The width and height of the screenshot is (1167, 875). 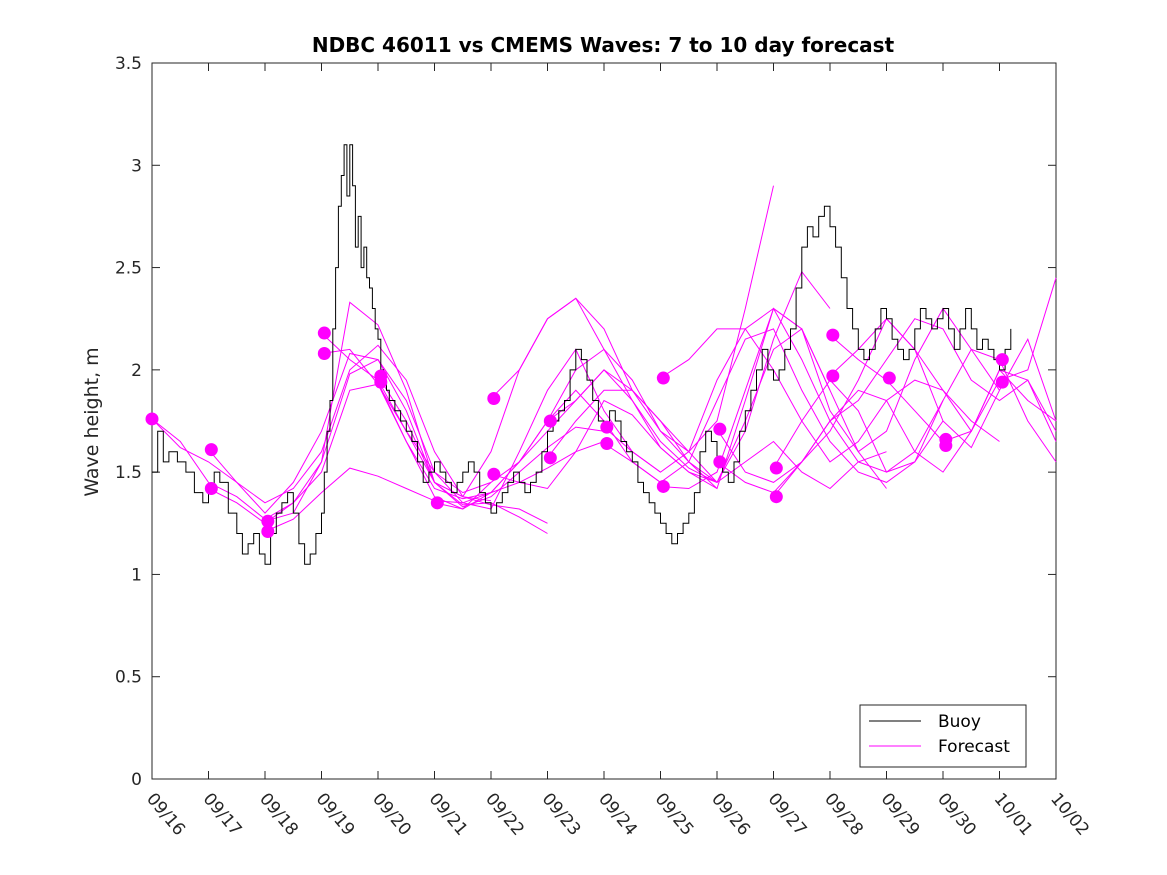 I want to click on legend-box, so click(x=943, y=736).